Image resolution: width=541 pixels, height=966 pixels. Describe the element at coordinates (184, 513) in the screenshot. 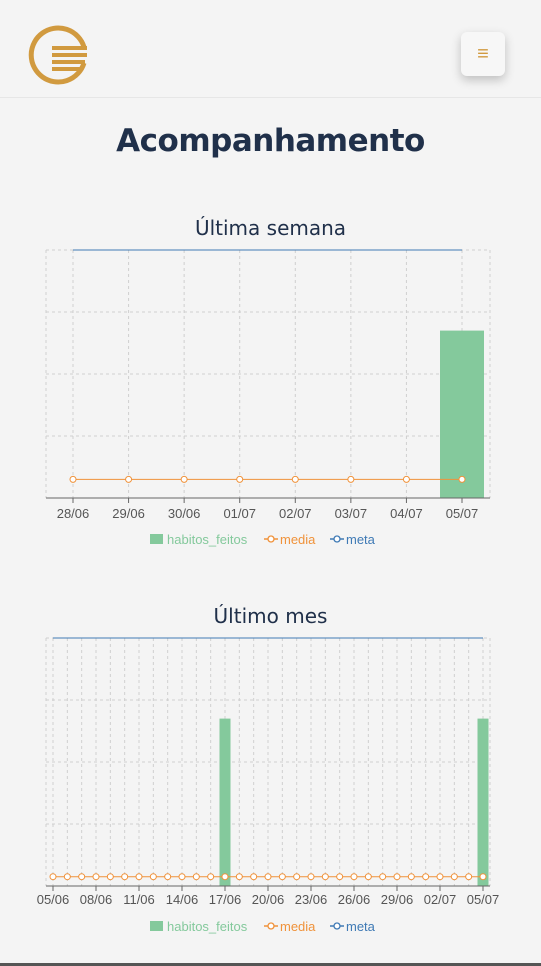

I see `x-tick-label: 30/06` at that location.